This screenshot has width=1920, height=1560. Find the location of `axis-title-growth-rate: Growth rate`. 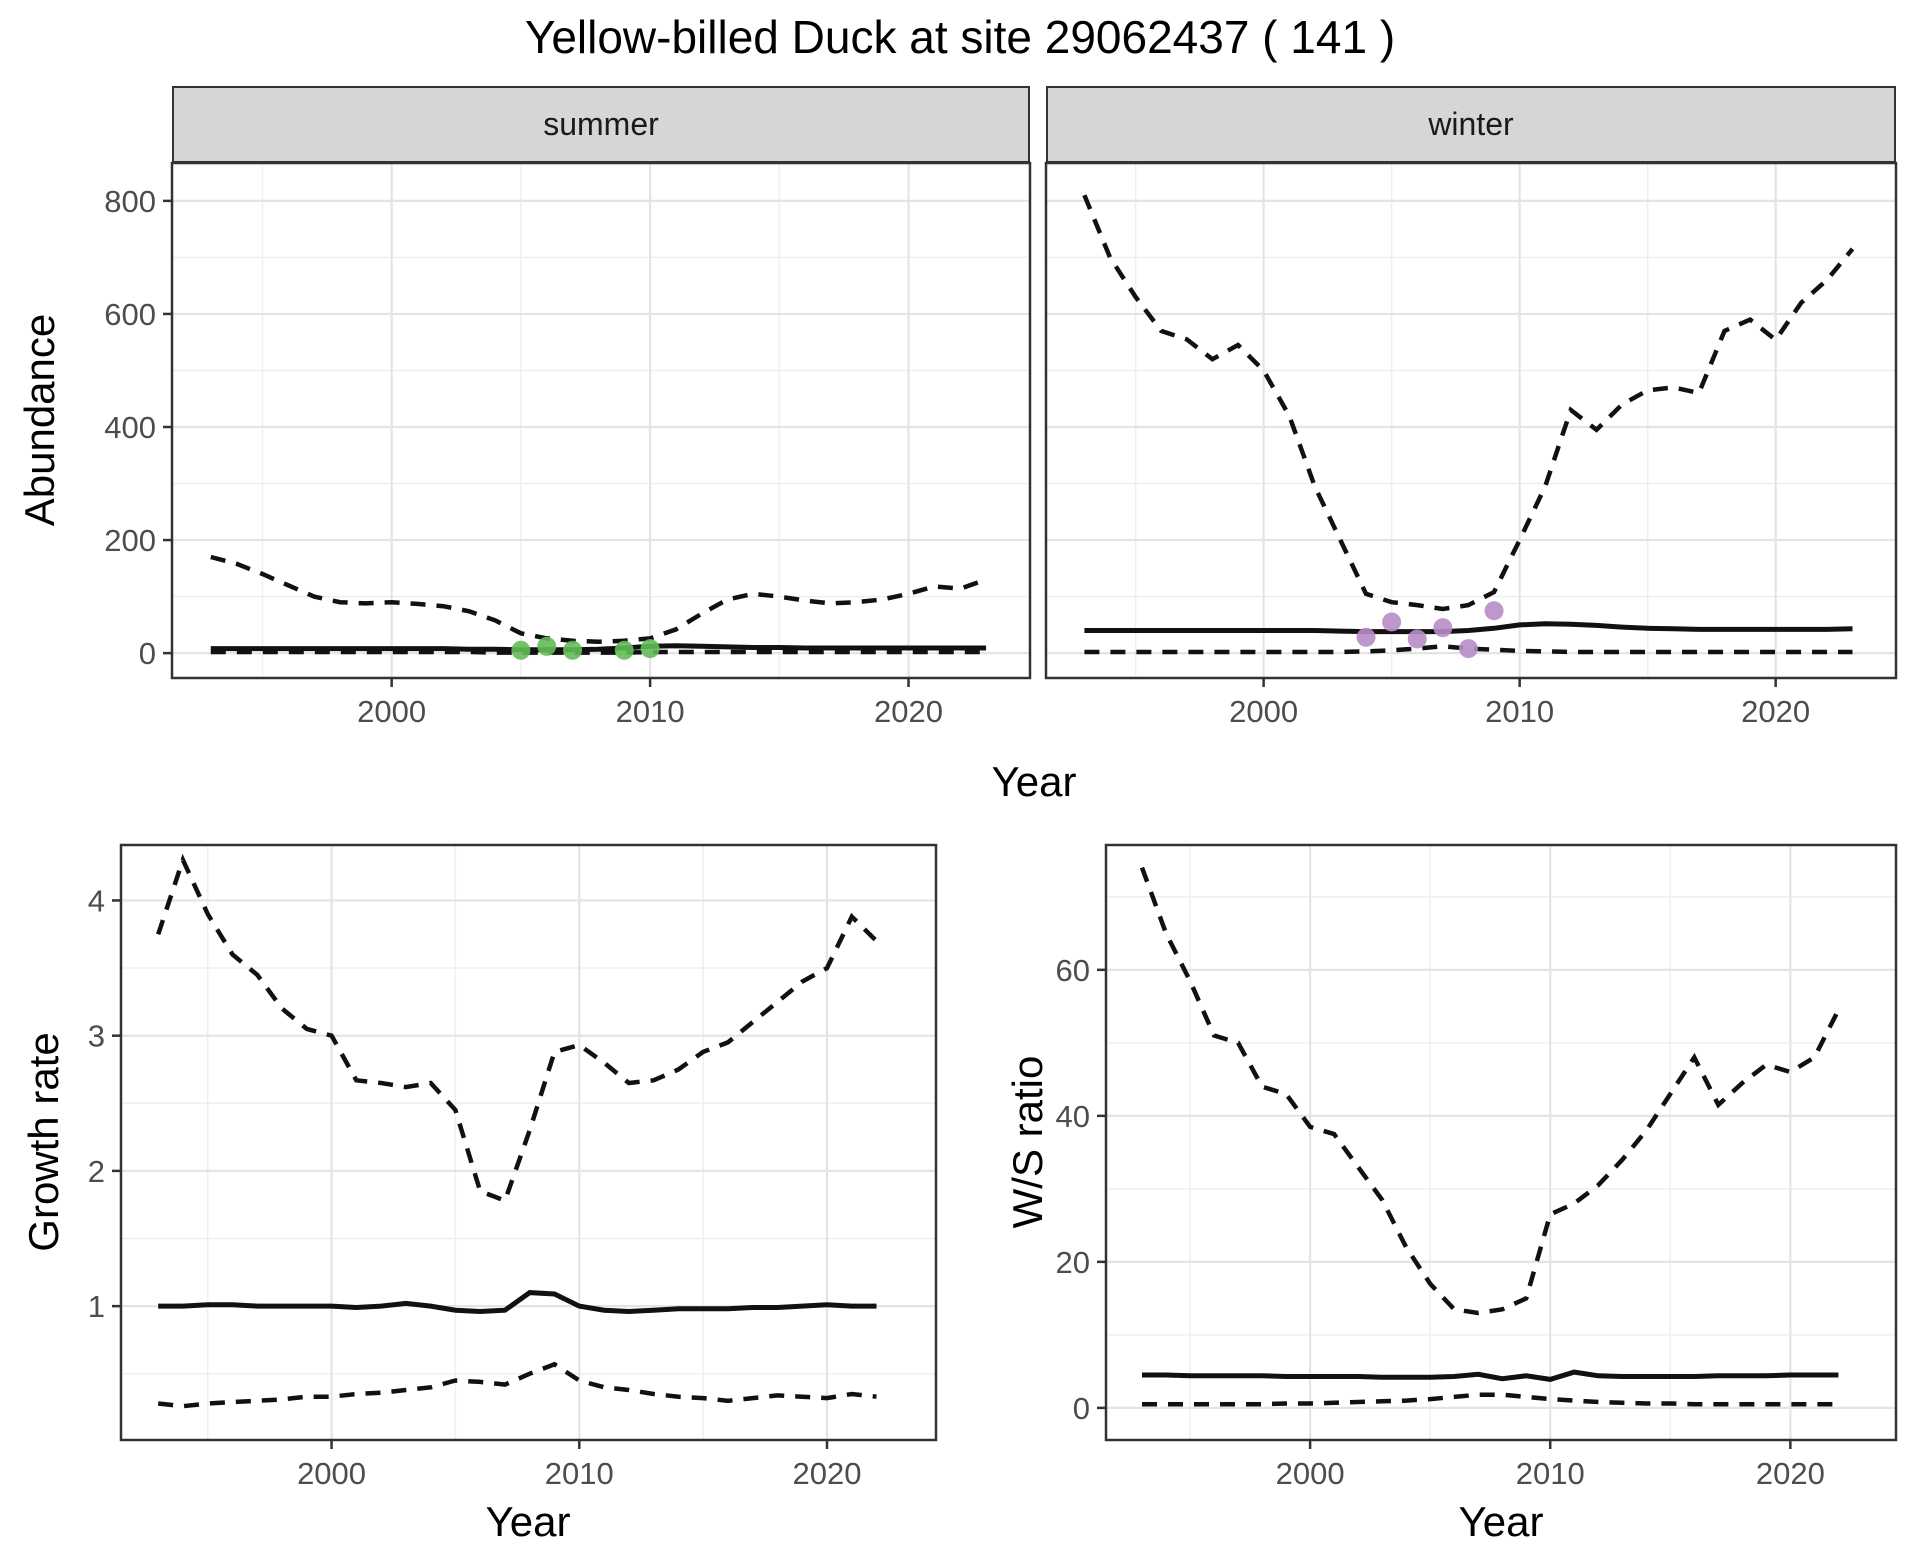

axis-title-growth-rate: Growth rate is located at coordinates (43, 1142).